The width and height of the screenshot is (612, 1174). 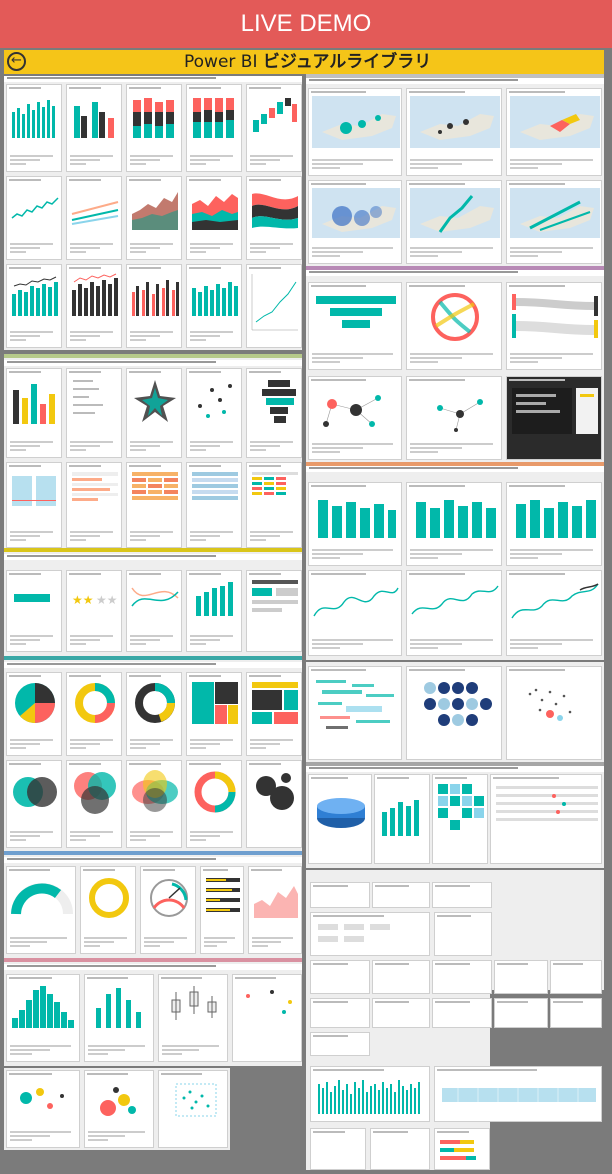 I want to click on visual-tile-map-bubble, so click(x=355, y=132).